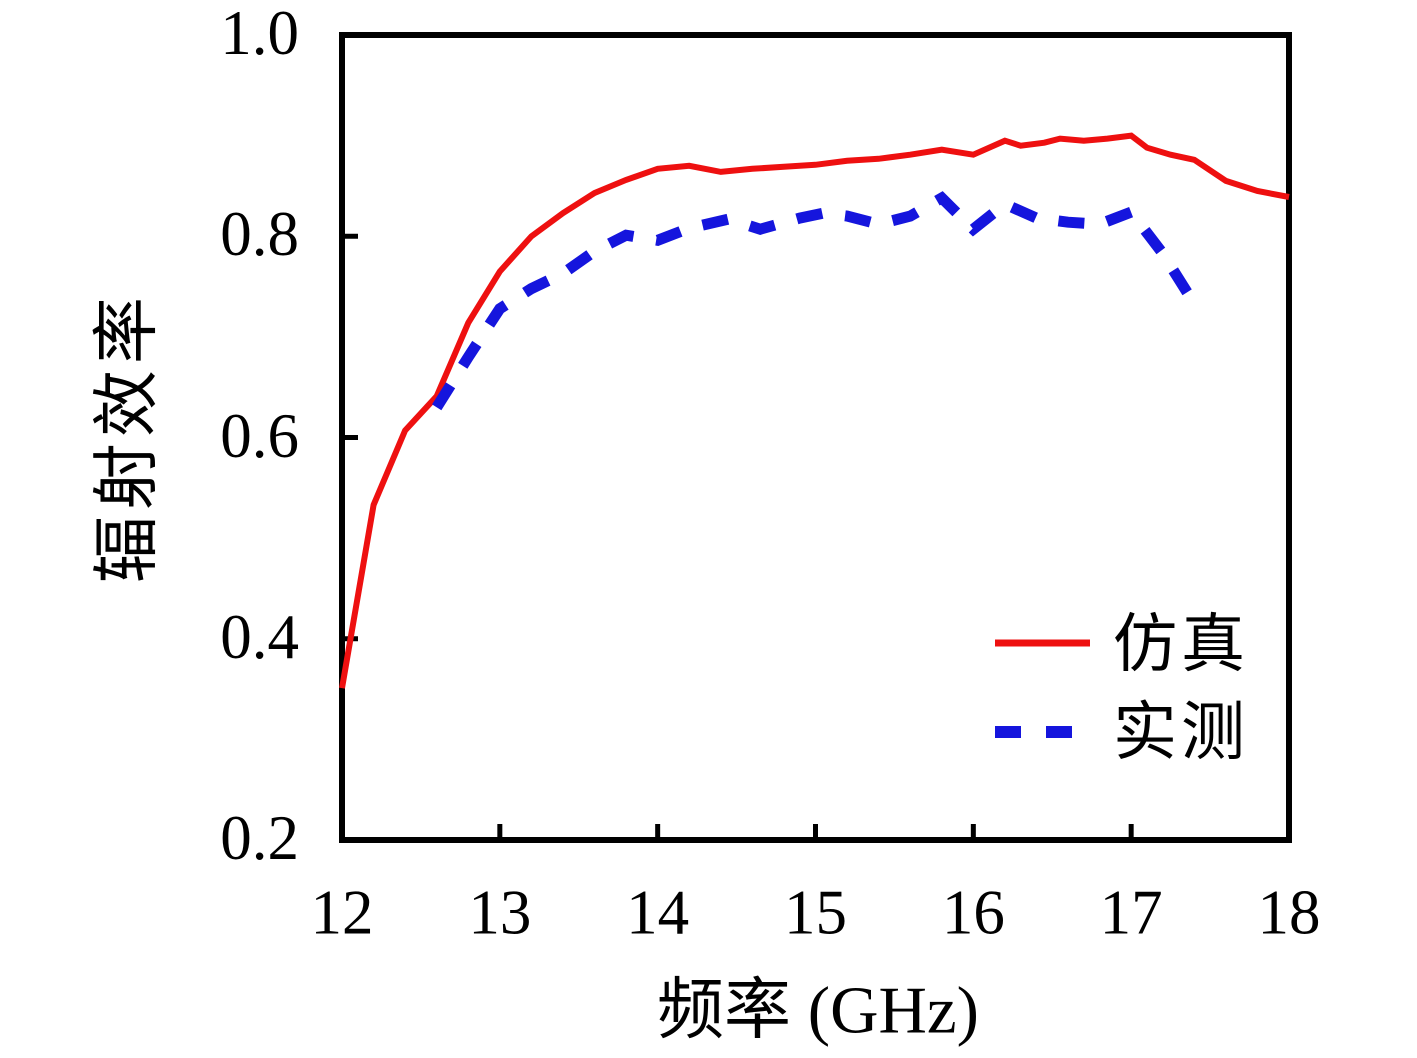 The width and height of the screenshot is (1417, 1058). What do you see at coordinates (1131, 912) in the screenshot?
I see `x-tick-label: 17` at bounding box center [1131, 912].